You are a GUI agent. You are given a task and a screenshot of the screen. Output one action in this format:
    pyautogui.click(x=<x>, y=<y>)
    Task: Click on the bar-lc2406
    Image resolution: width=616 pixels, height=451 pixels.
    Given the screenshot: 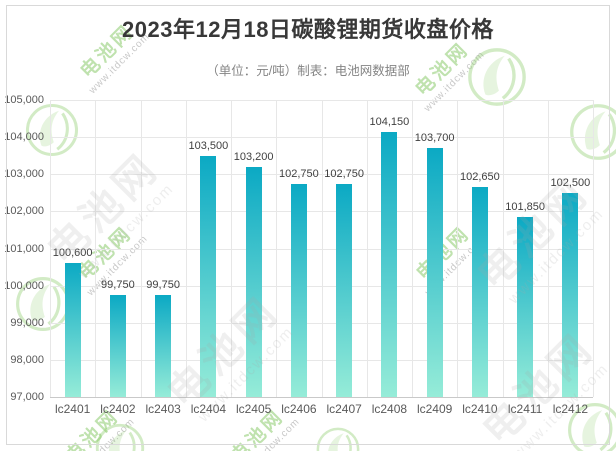 What is the action you would take?
    pyautogui.click(x=298, y=290)
    